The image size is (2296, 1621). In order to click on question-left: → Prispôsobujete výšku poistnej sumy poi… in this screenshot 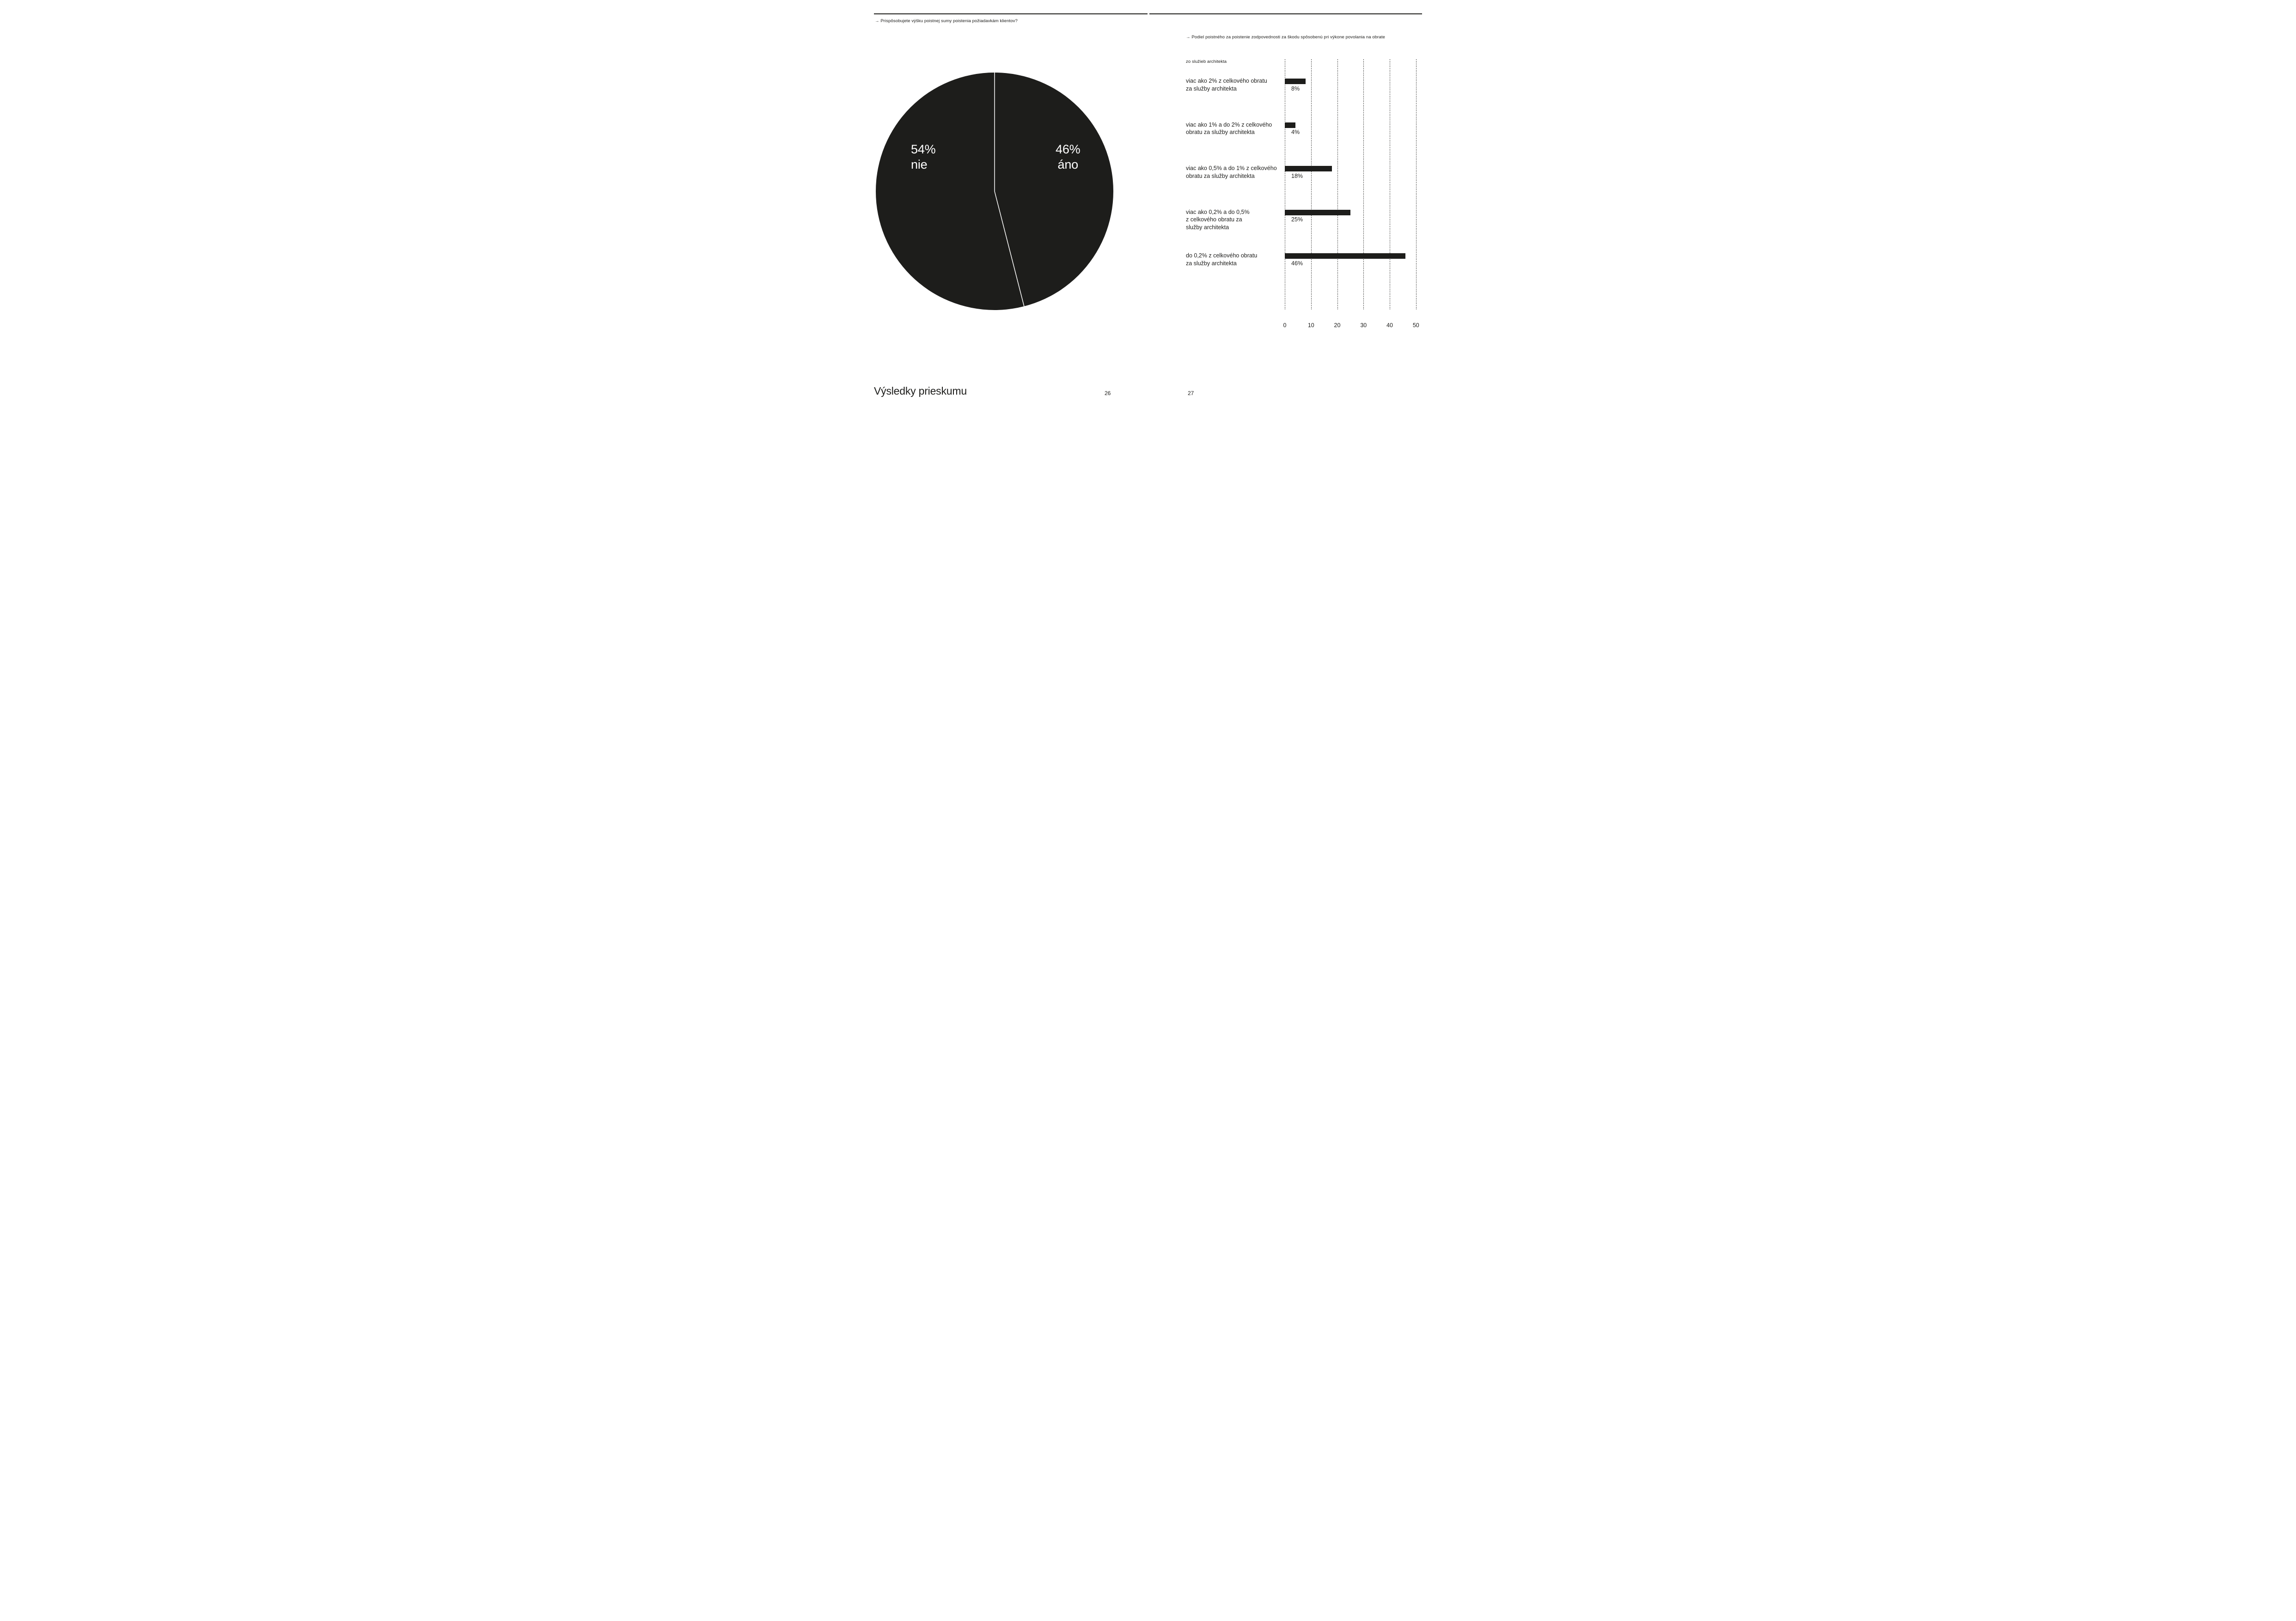, I will do `click(946, 21)`.